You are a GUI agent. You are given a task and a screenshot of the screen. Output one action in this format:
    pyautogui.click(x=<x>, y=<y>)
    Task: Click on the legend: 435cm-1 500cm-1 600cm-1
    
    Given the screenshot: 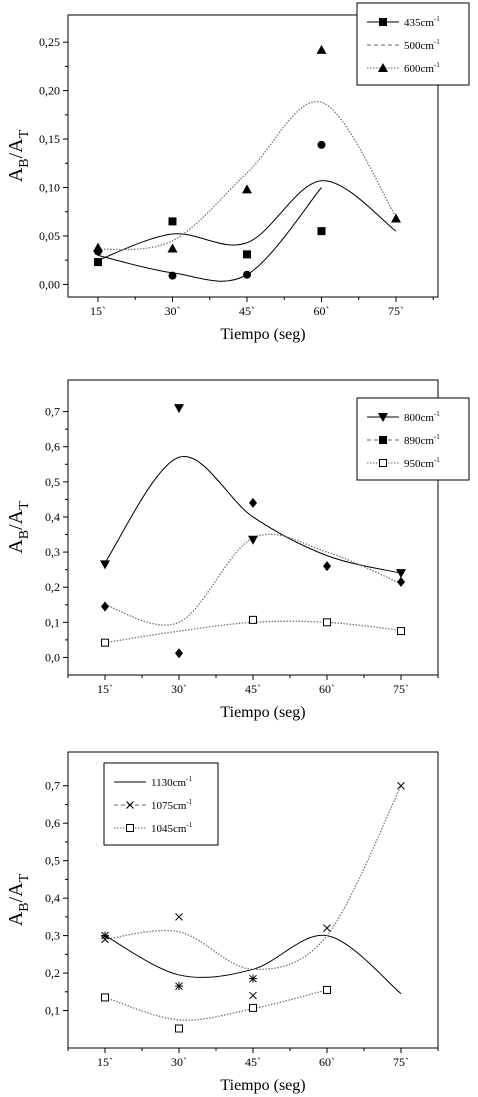 What is the action you would take?
    pyautogui.click(x=413, y=44)
    